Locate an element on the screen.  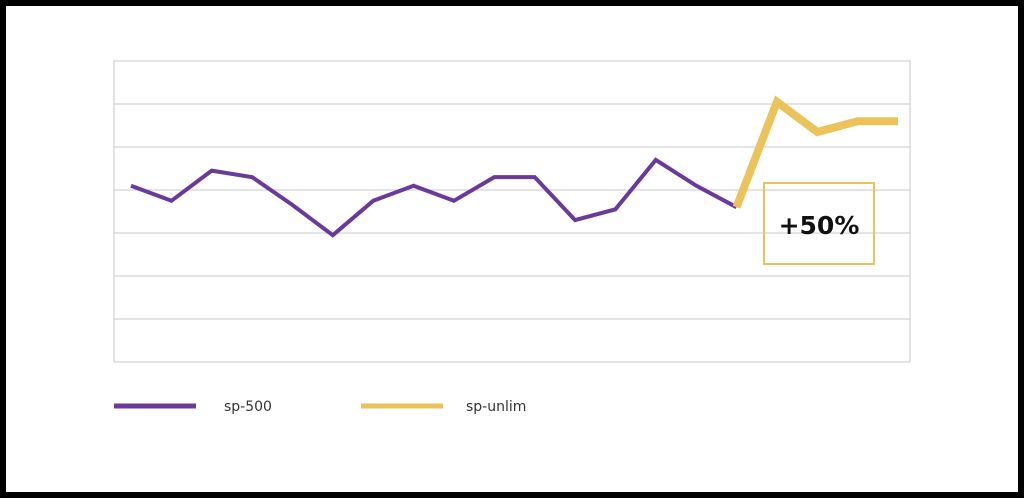
legend-label-sp-unlim: sp-unlim is located at coordinates (496, 407).